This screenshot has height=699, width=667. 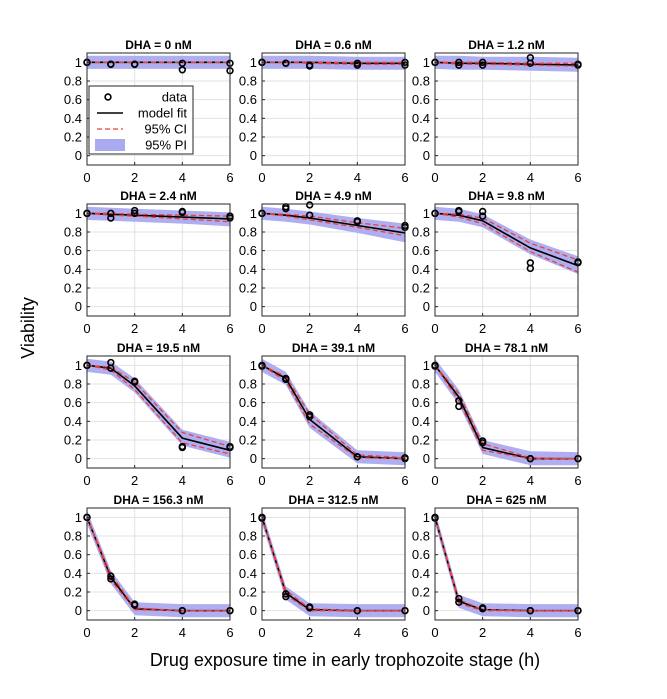 I want to click on panel-8: 0 0.2 0.4 0.6 0.8 1 0 2 4 6 DHA = 39.1 nM, so click(x=324, y=414).